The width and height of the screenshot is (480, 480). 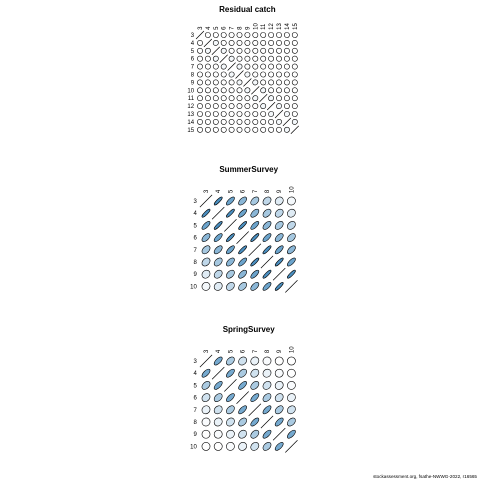 I want to click on row-tick-label: 13, so click(x=190, y=115).